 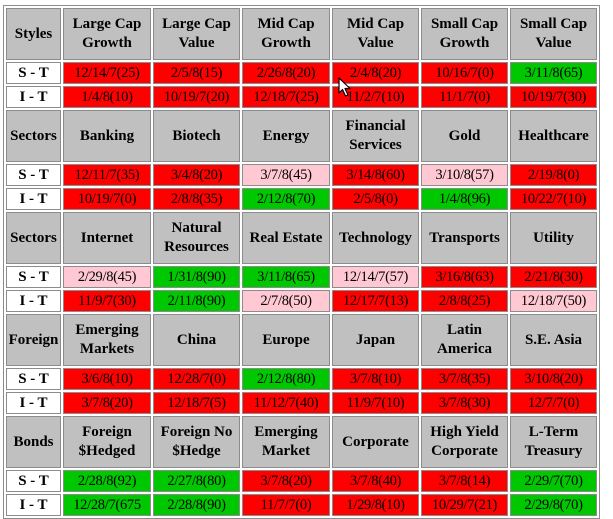 I want to click on column-header-line: Real Estate, so click(x=286, y=237).